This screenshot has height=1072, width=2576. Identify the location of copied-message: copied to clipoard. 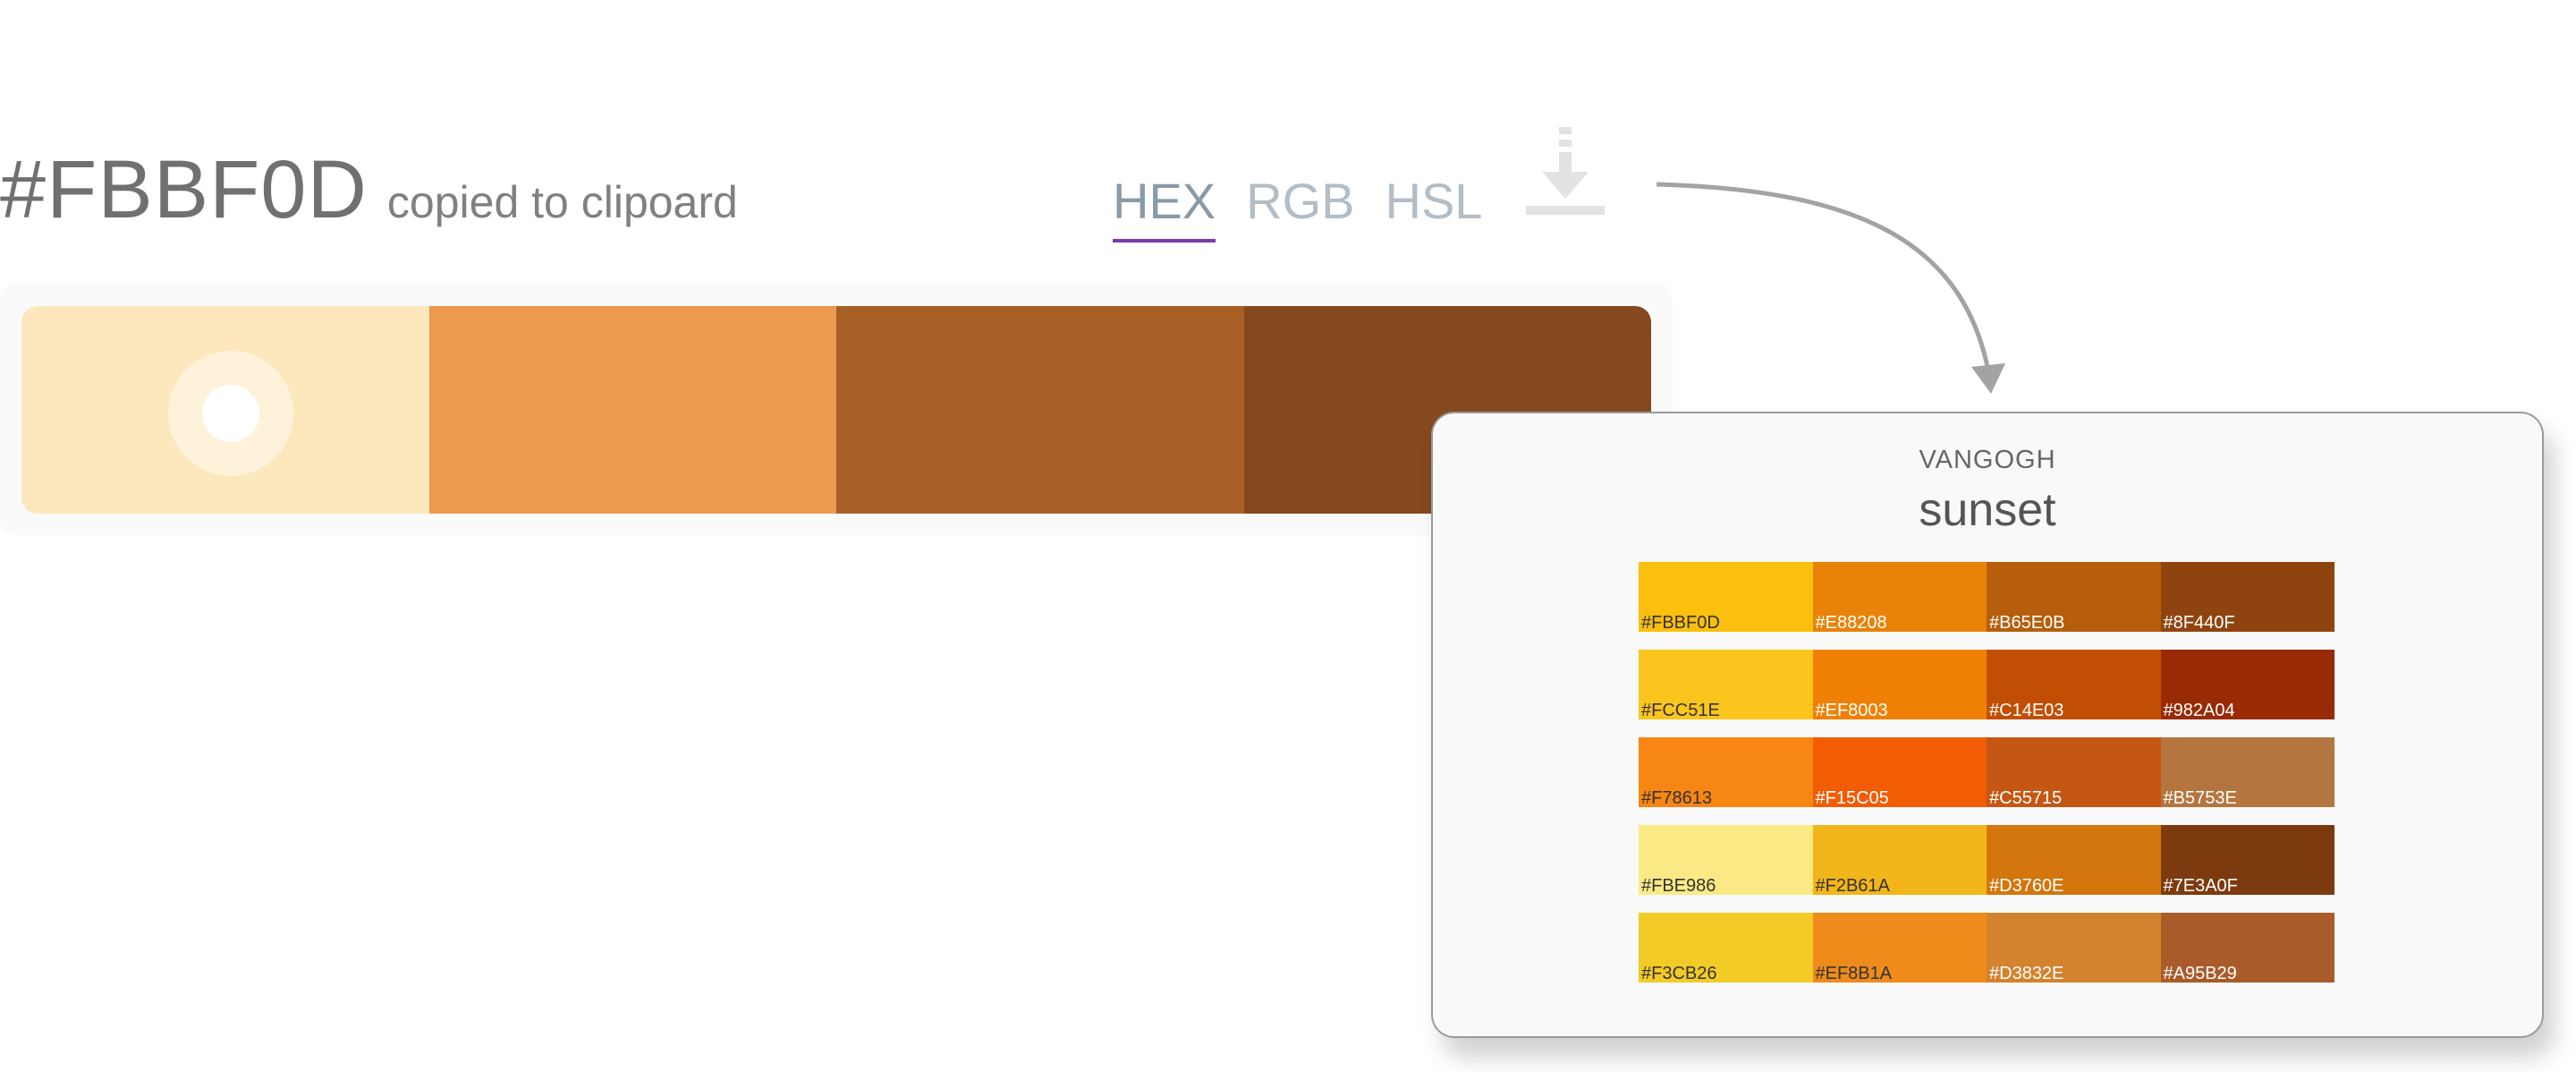
(562, 202).